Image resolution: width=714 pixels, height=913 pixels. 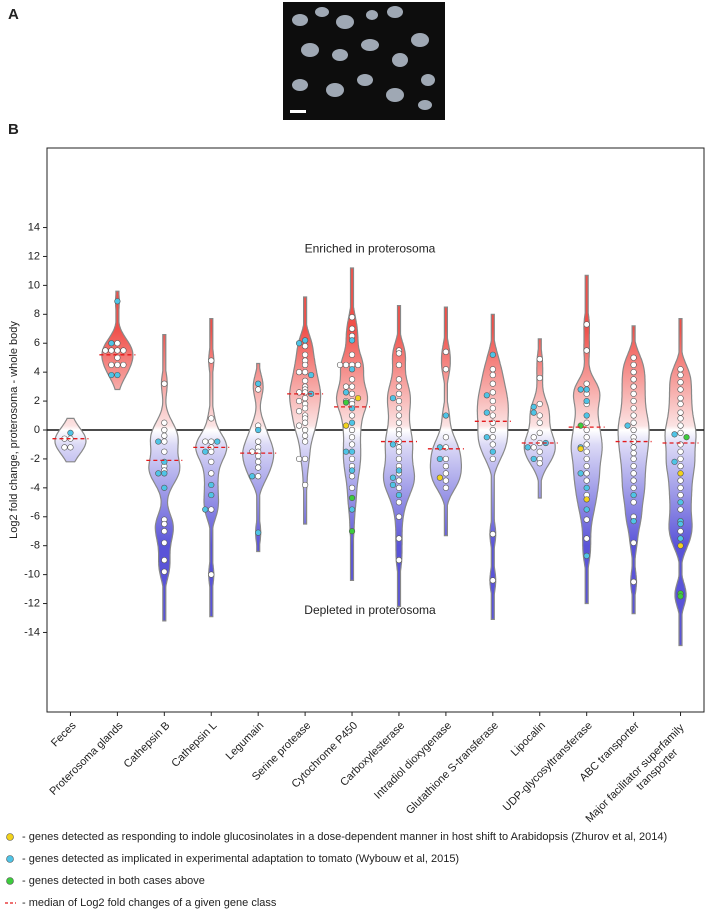 I want to click on y-tick-label: 12, so click(x=34, y=256).